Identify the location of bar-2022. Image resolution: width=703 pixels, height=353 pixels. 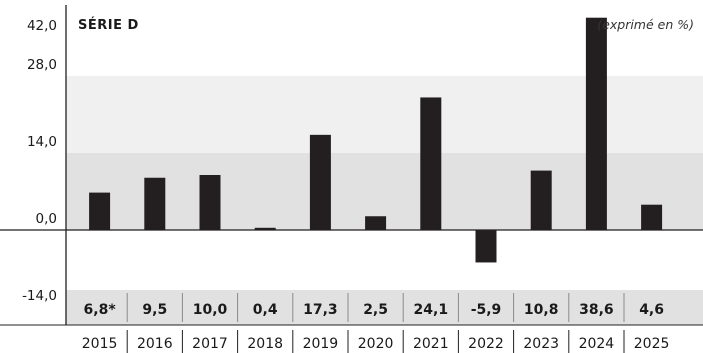
(486, 246).